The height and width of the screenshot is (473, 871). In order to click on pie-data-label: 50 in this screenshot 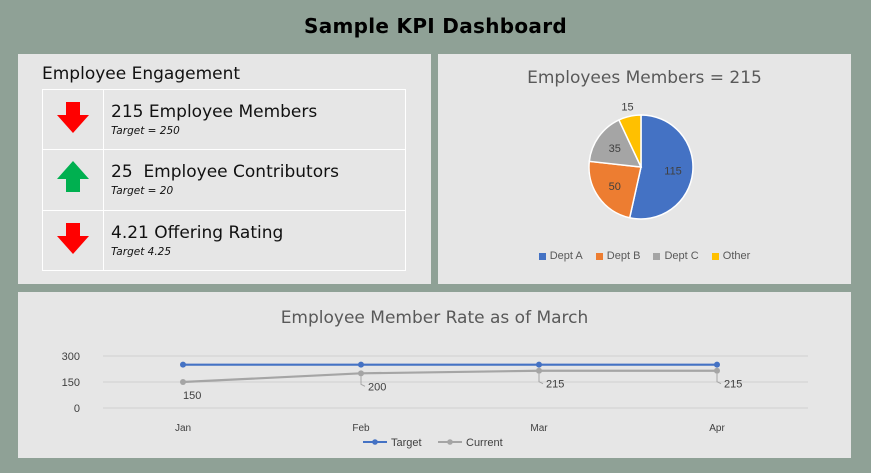, I will do `click(615, 187)`.